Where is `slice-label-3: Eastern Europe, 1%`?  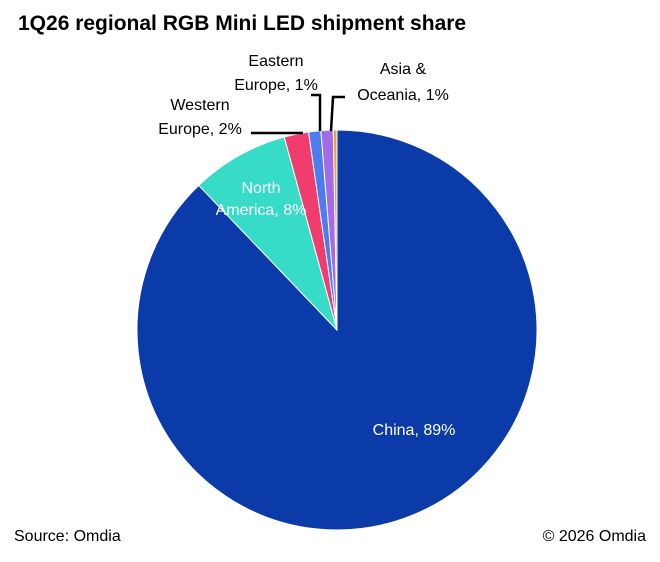 slice-label-3: Eastern Europe, 1% is located at coordinates (276, 73).